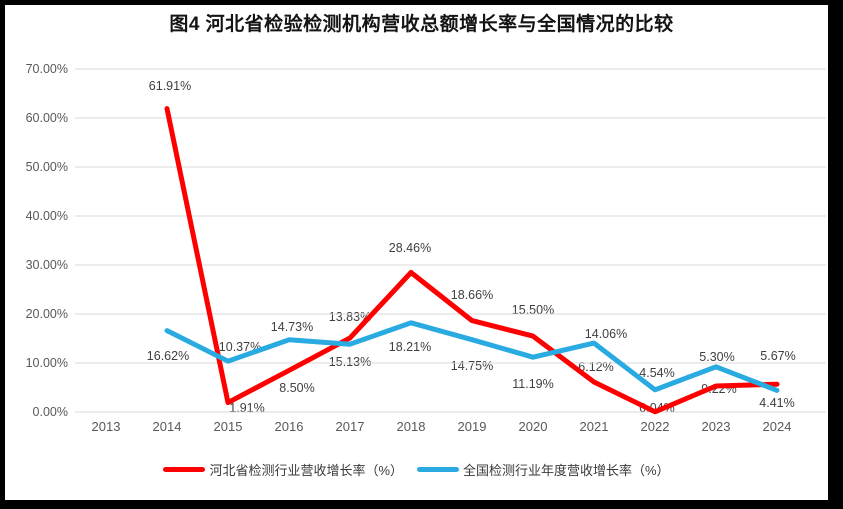 The width and height of the screenshot is (843, 509). I want to click on legend-item-hebei: 河北省检测行业营收增长率（%）, so click(283, 469).